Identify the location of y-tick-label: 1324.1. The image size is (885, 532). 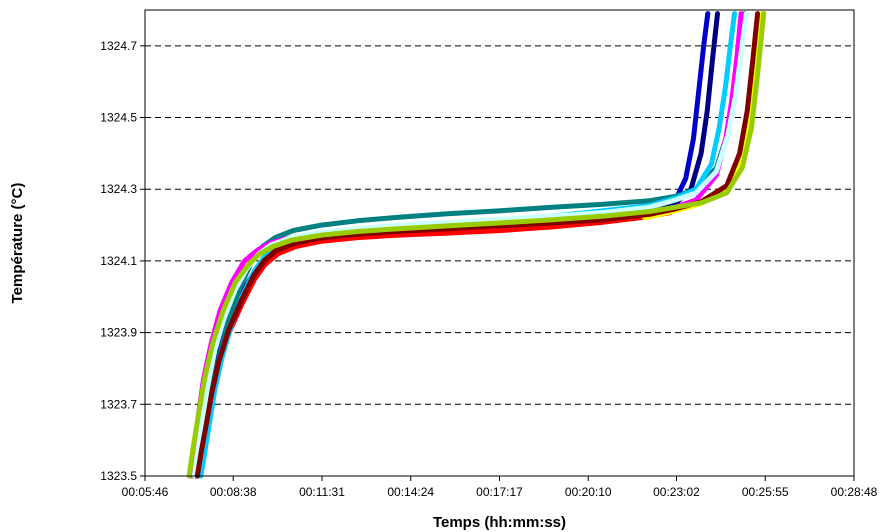
(118, 261).